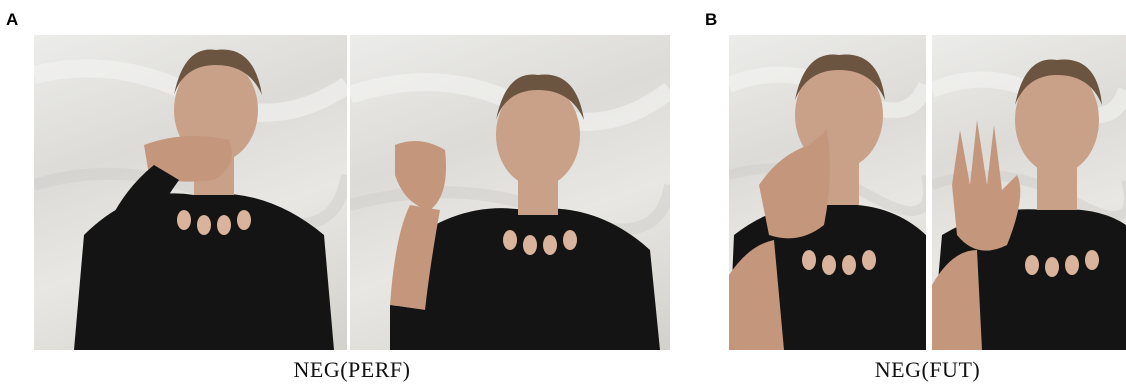  What do you see at coordinates (352, 369) in the screenshot?
I see `caption-a: NEG(PERF)` at bounding box center [352, 369].